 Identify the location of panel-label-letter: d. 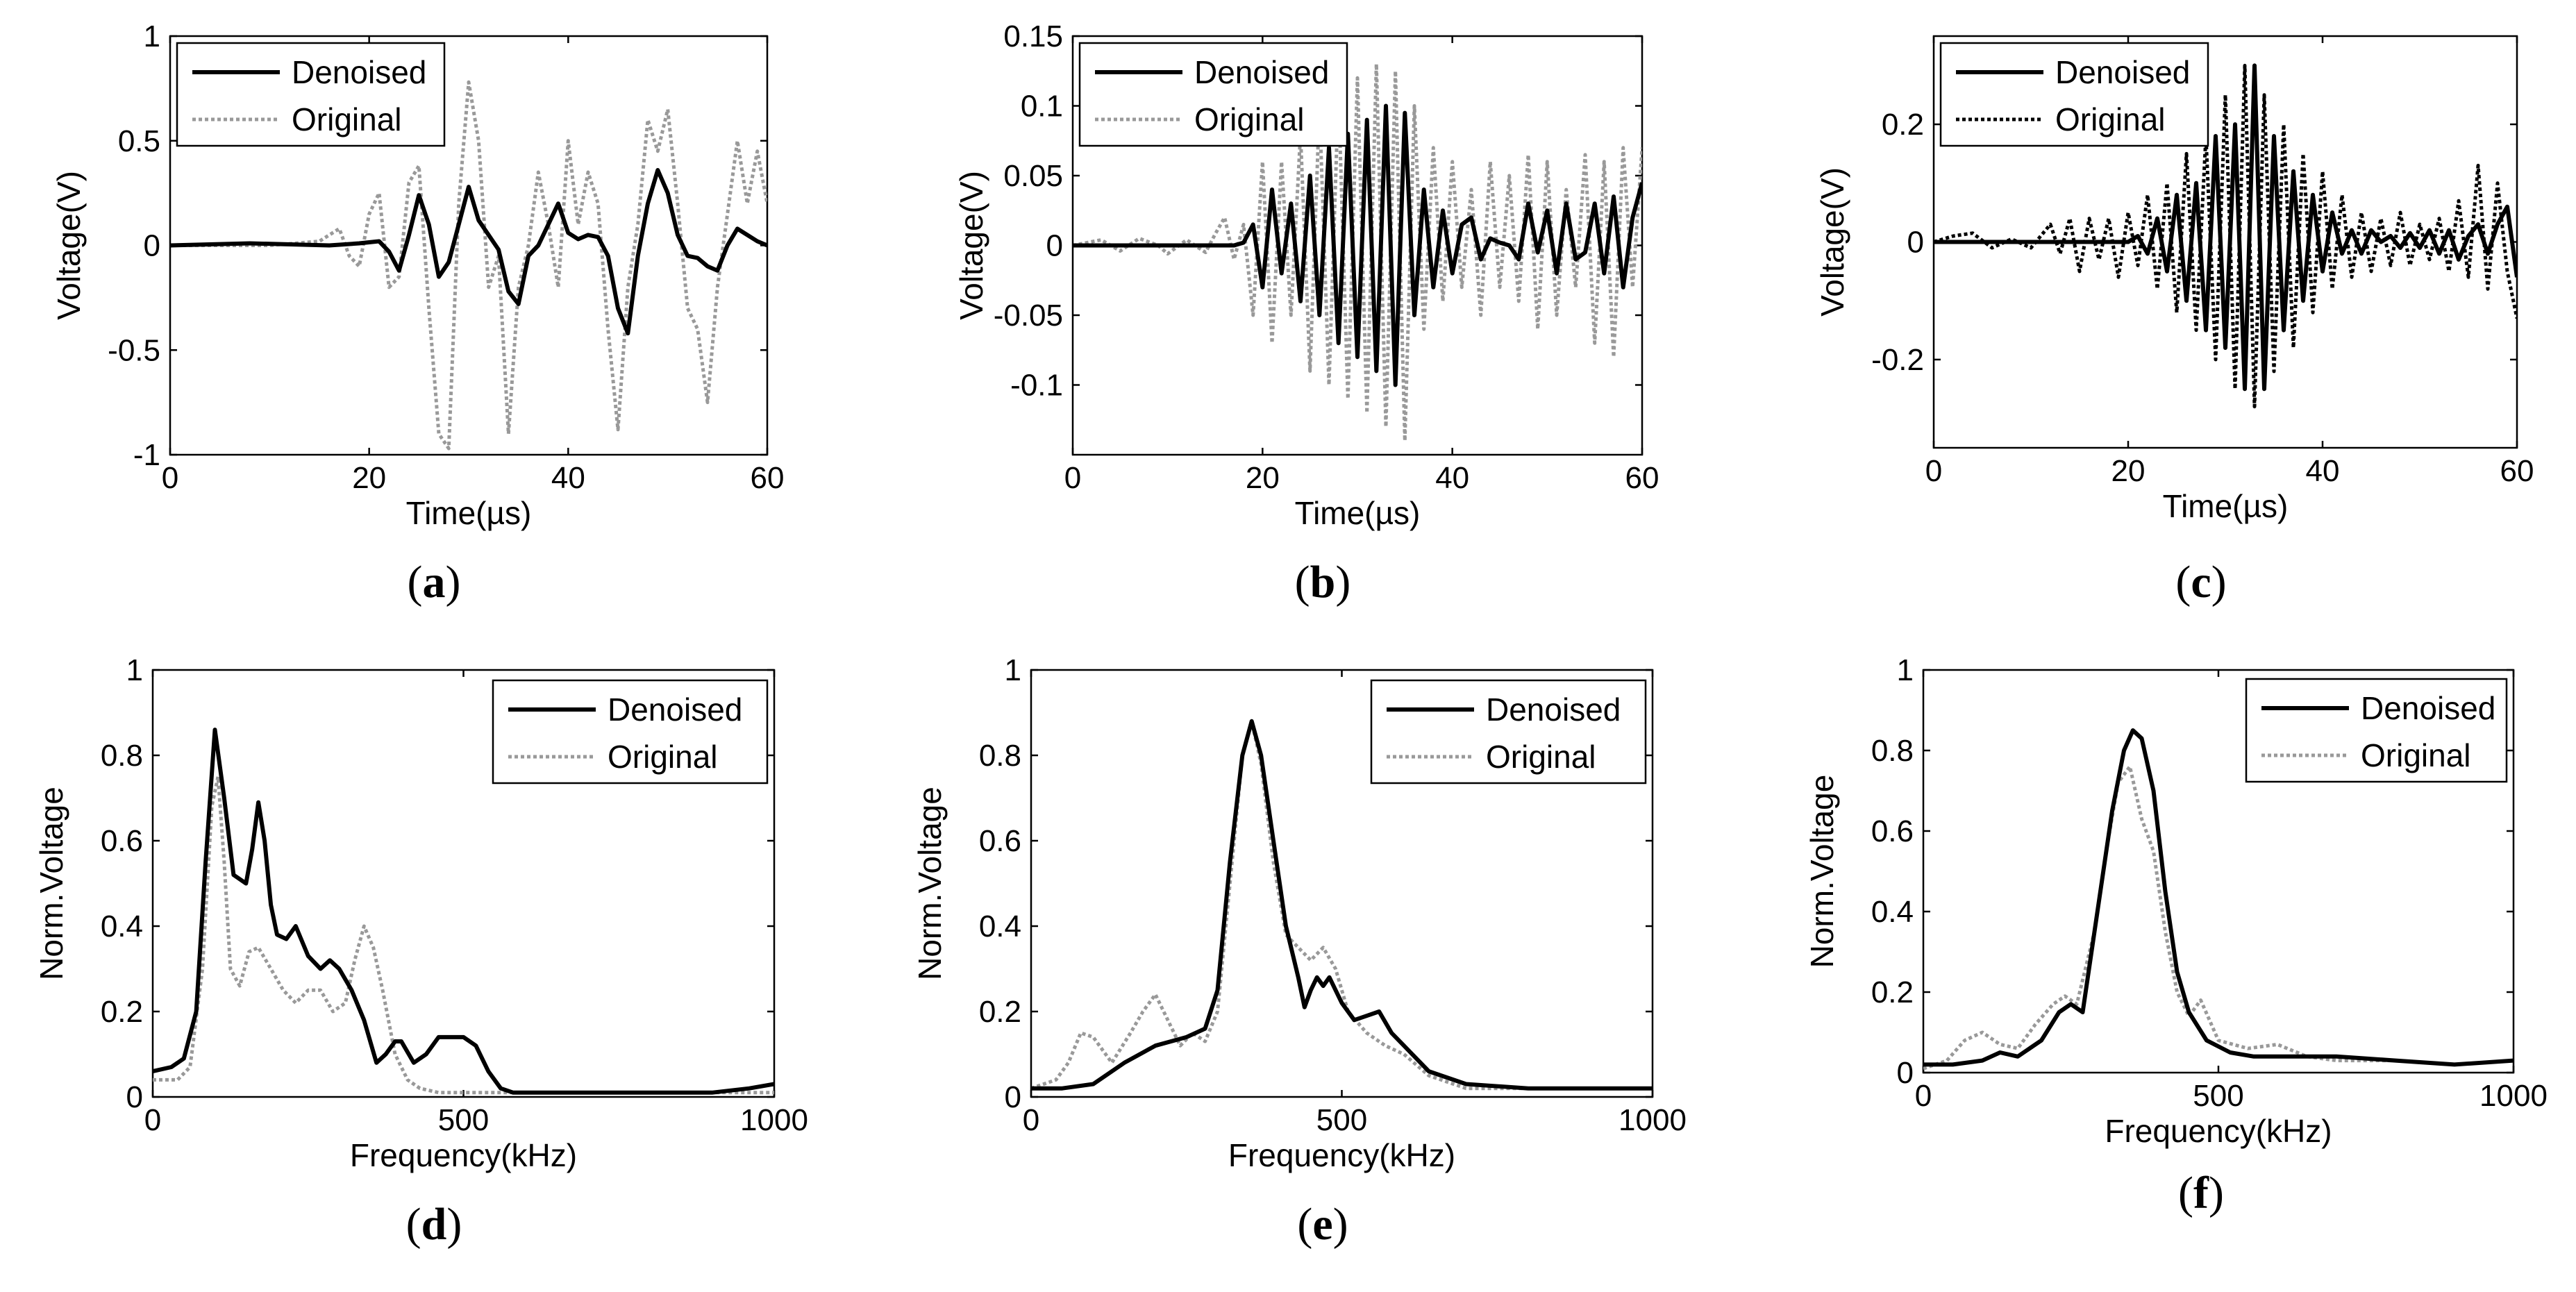
(434, 1224).